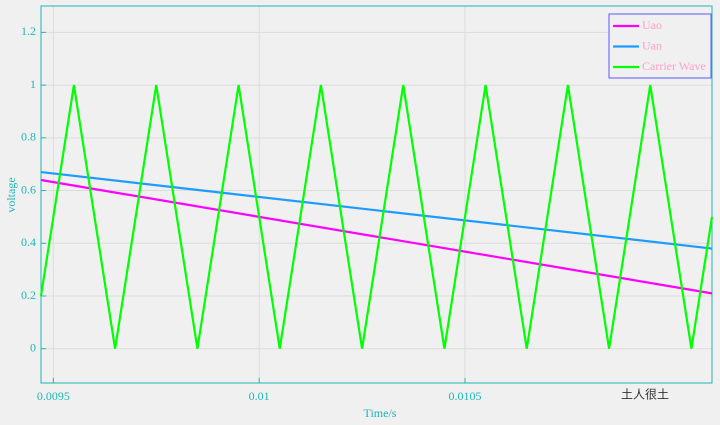  I want to click on legend-label: Uan, so click(652, 45).